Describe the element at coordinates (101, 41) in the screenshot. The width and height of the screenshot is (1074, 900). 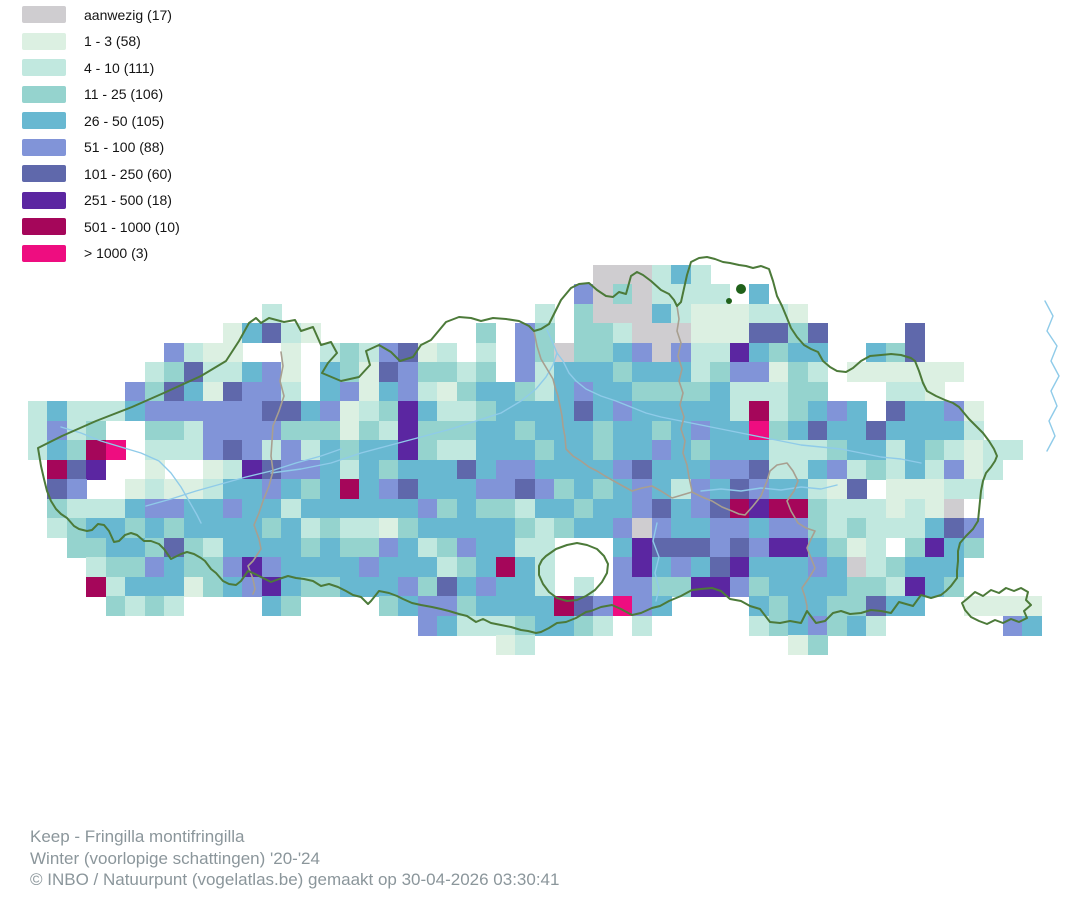
I see `legend-item: 1 - 3 (58)` at that location.